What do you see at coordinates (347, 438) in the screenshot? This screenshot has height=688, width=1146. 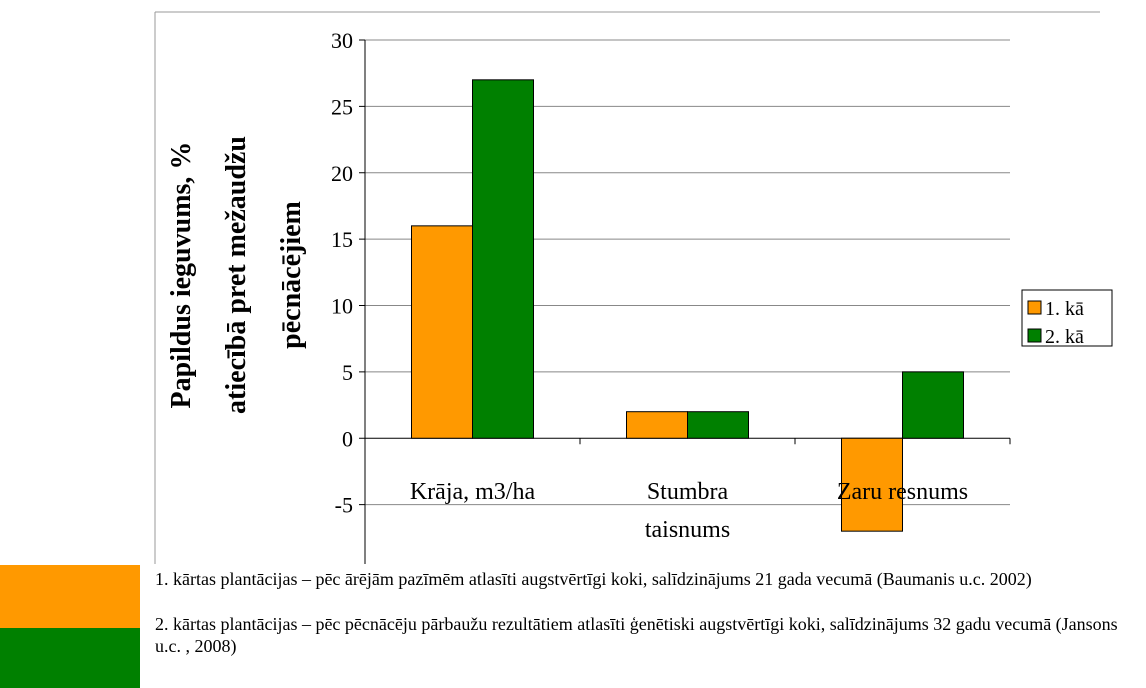 I see `y-tick-label: 0` at bounding box center [347, 438].